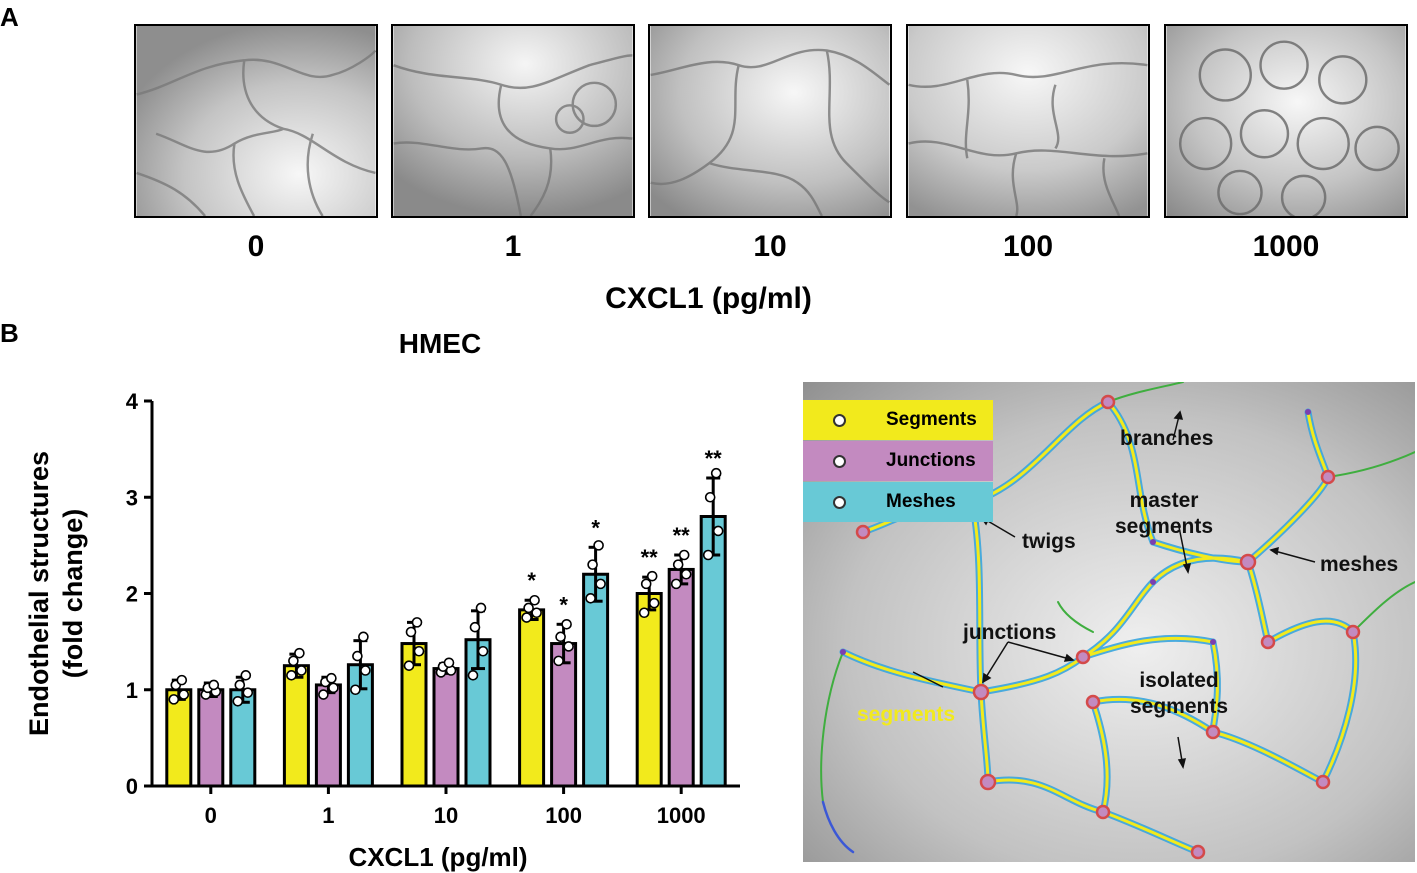 This screenshot has height=873, width=1417. Describe the element at coordinates (650, 557) in the screenshot. I see `significance-segments-1000: **` at that location.